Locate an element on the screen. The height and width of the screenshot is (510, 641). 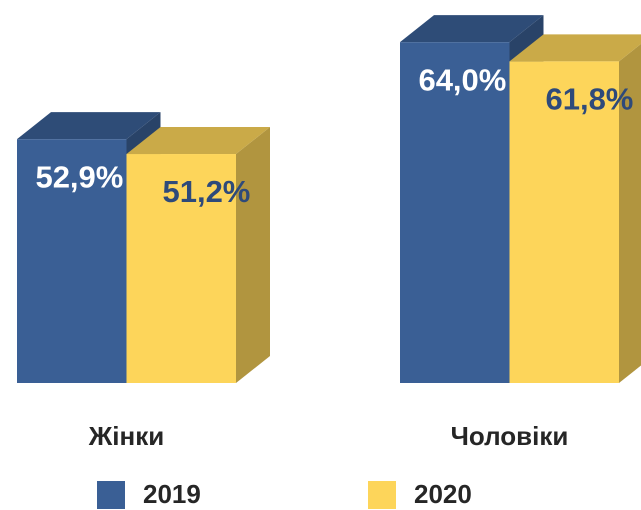
value-label: 51,2% is located at coordinates (206, 191).